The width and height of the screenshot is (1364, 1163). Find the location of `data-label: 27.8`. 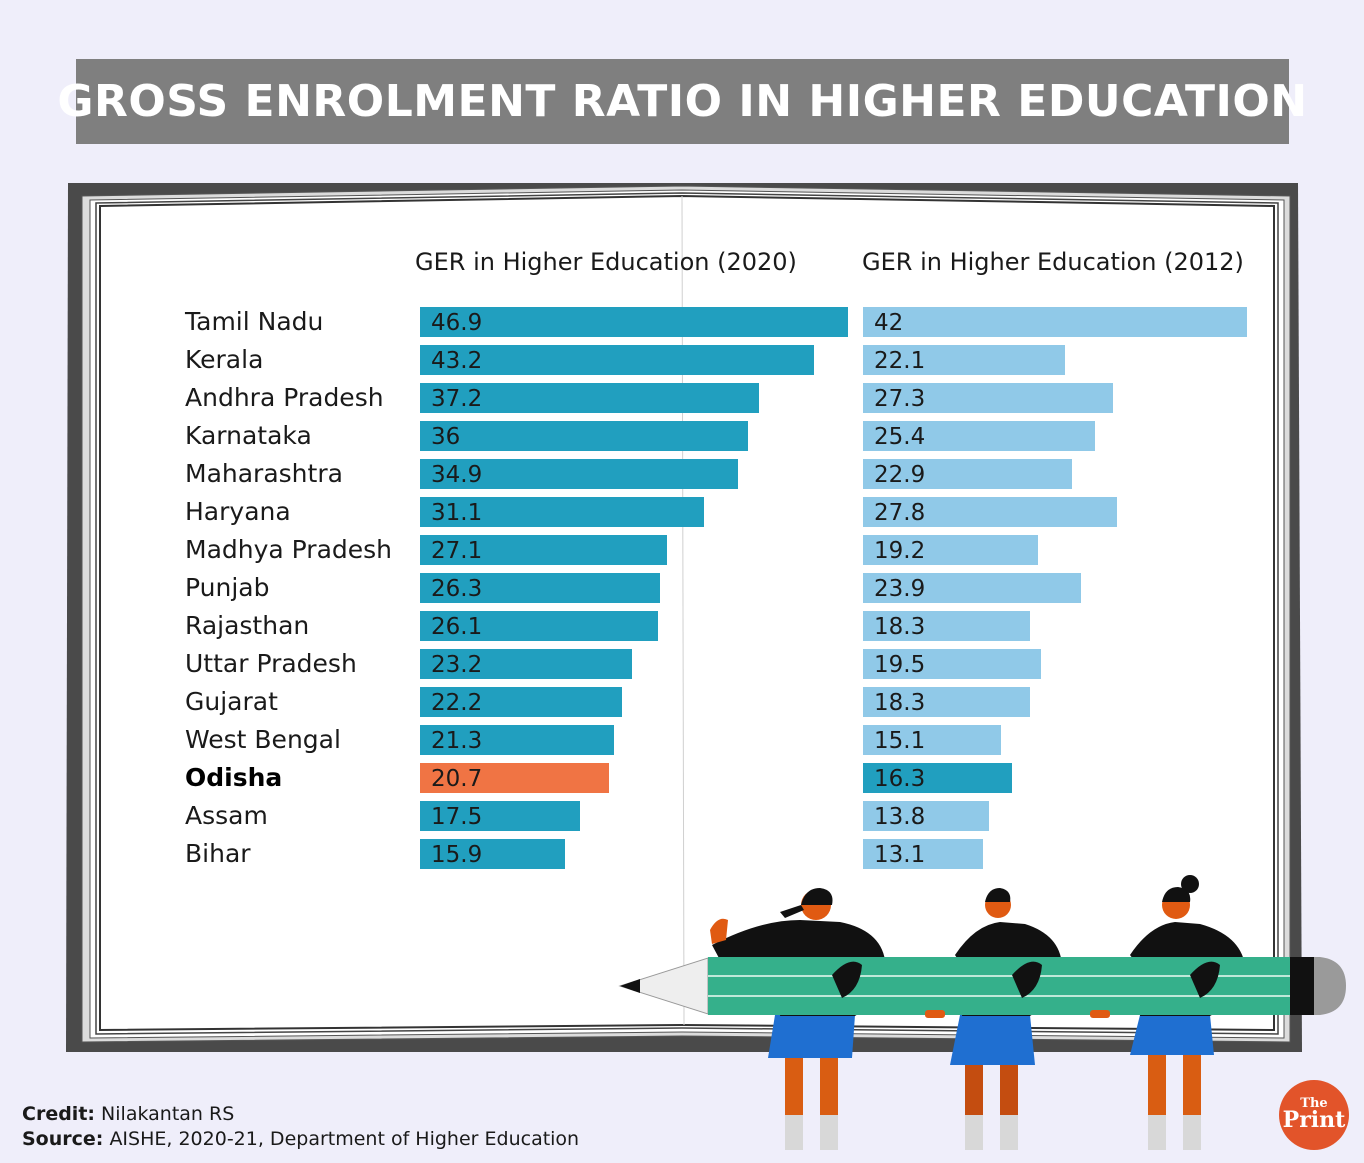

data-label: 27.8 is located at coordinates (900, 513).